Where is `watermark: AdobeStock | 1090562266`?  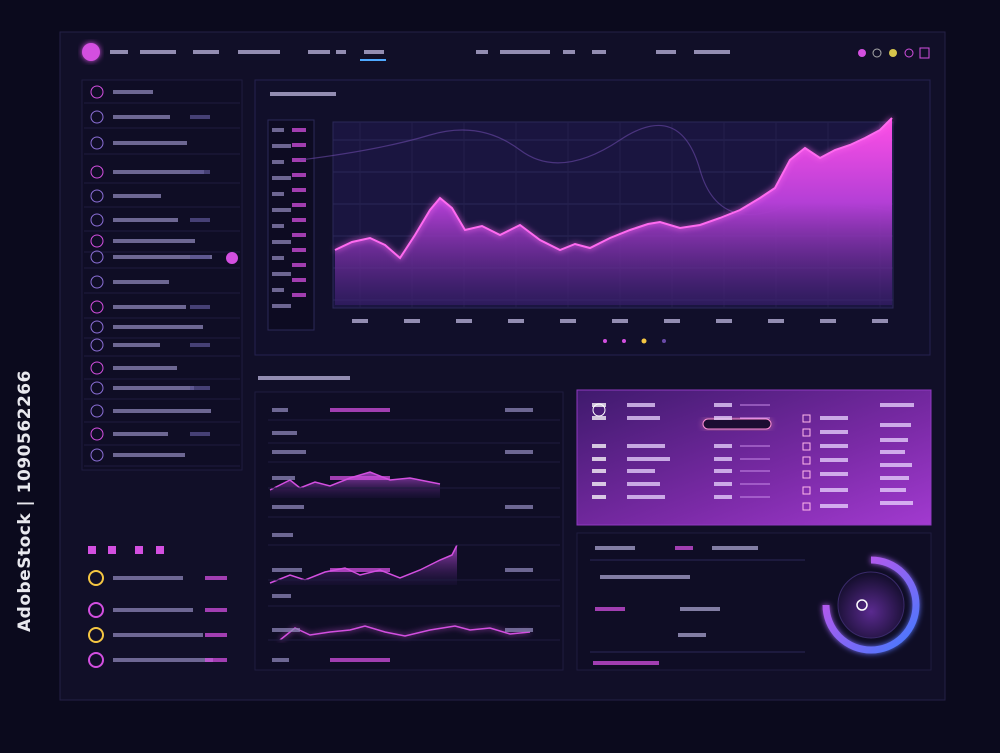 watermark: AdobeStock | 1090562266 is located at coordinates (25, 501).